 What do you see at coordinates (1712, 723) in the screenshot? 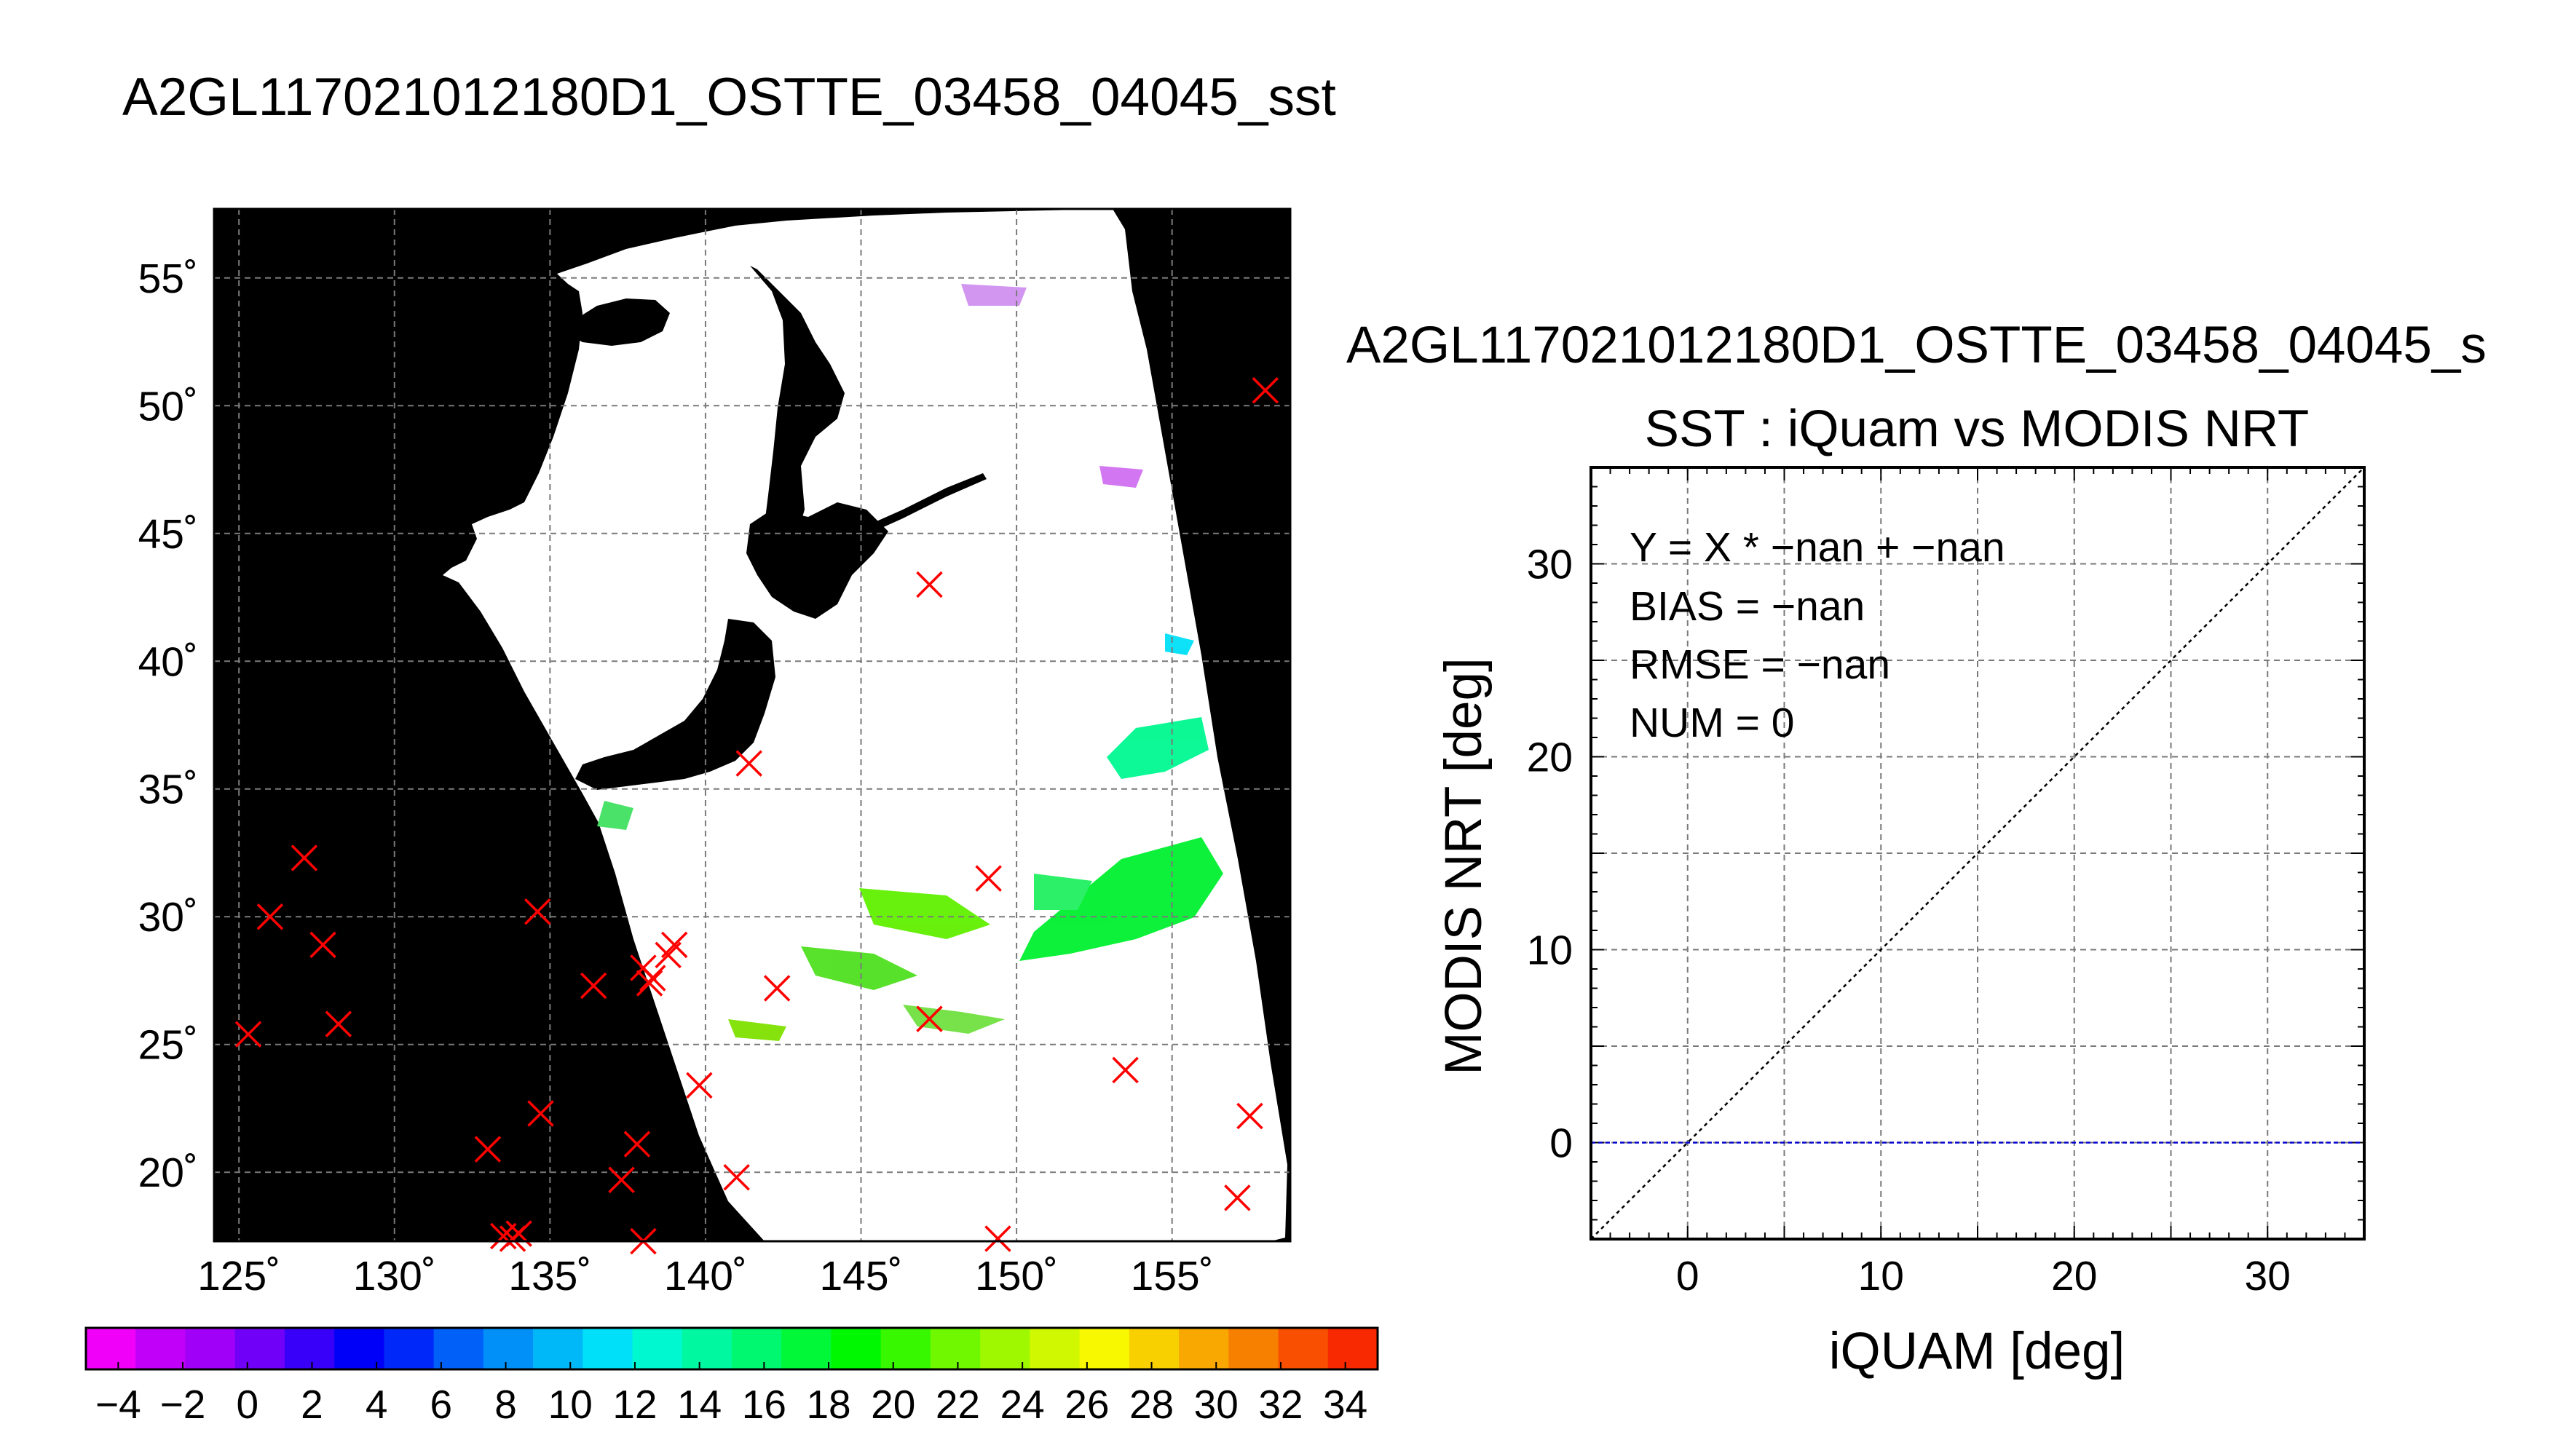
I see `stat-num: NUM = 0` at bounding box center [1712, 723].